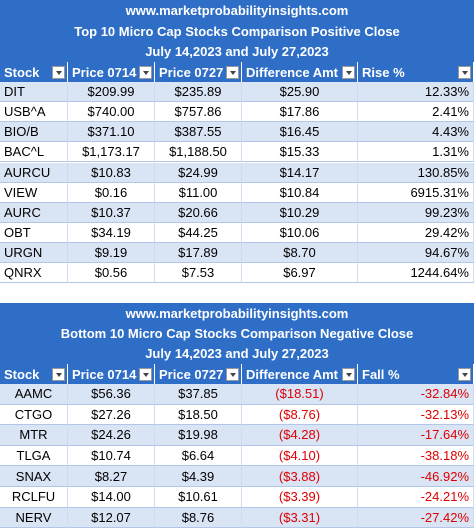 This screenshot has height=530, width=474. Describe the element at coordinates (111, 456) in the screenshot. I see `table-cell: $10.74` at that location.